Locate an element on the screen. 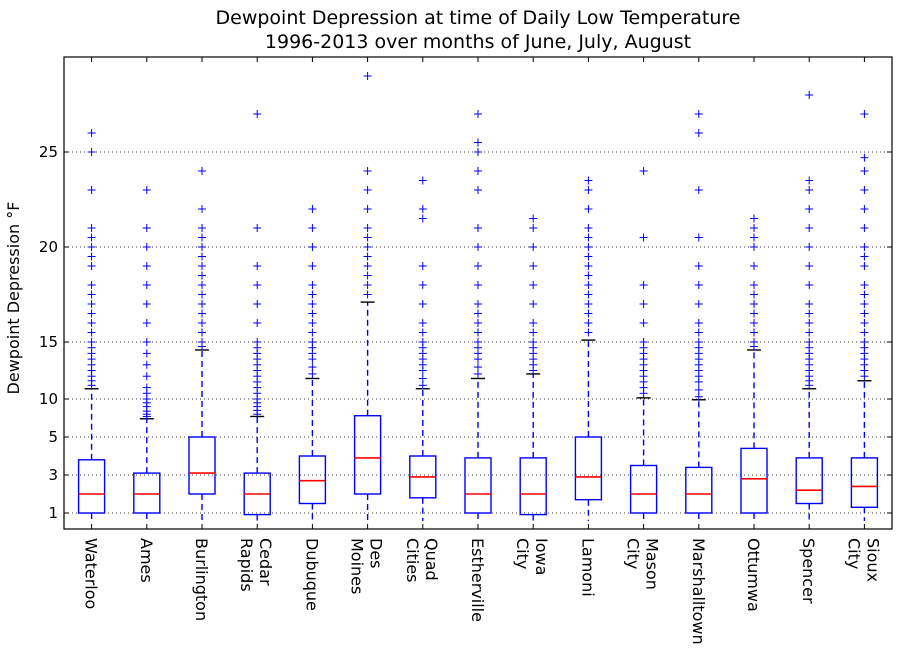 This screenshot has width=900, height=671. y-tick-label: 15 is located at coordinates (48, 342).